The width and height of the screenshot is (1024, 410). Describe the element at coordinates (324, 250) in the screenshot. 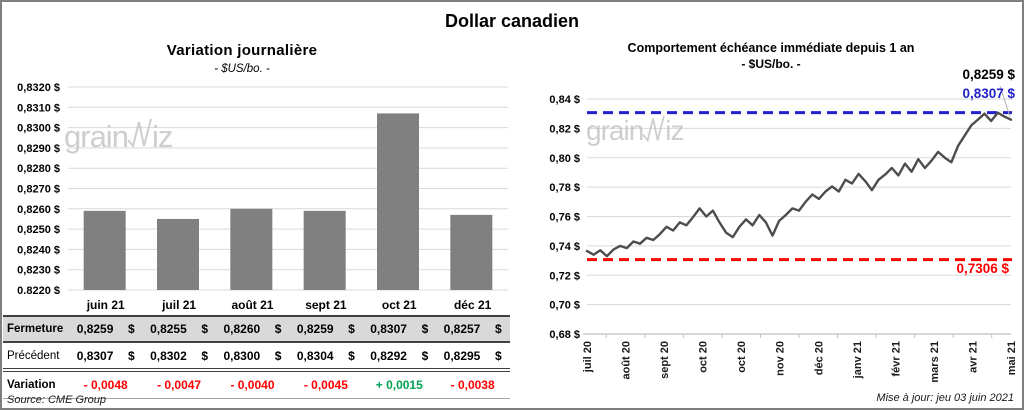

I see `bar-sept 21` at that location.